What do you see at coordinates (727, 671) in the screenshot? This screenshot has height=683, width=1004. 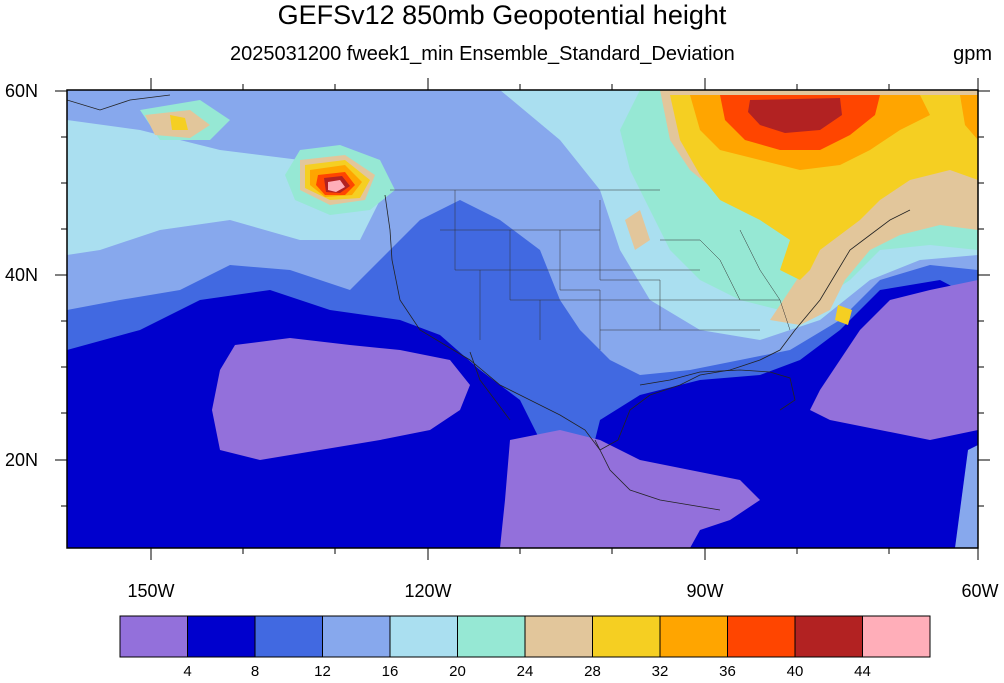 I see `colorbar-label: 36` at bounding box center [727, 671].